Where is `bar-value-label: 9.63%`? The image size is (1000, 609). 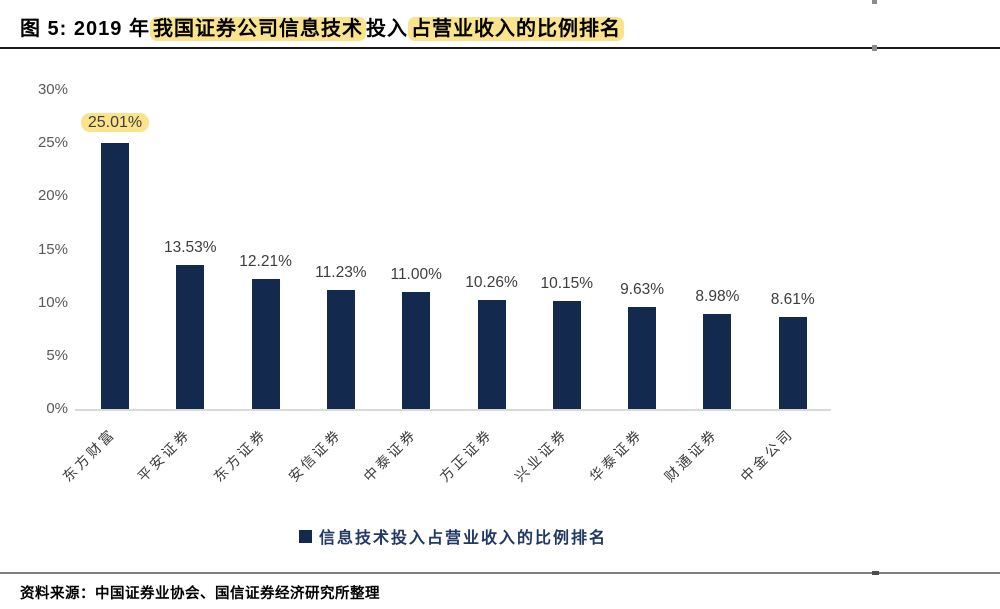 bar-value-label: 9.63% is located at coordinates (642, 289).